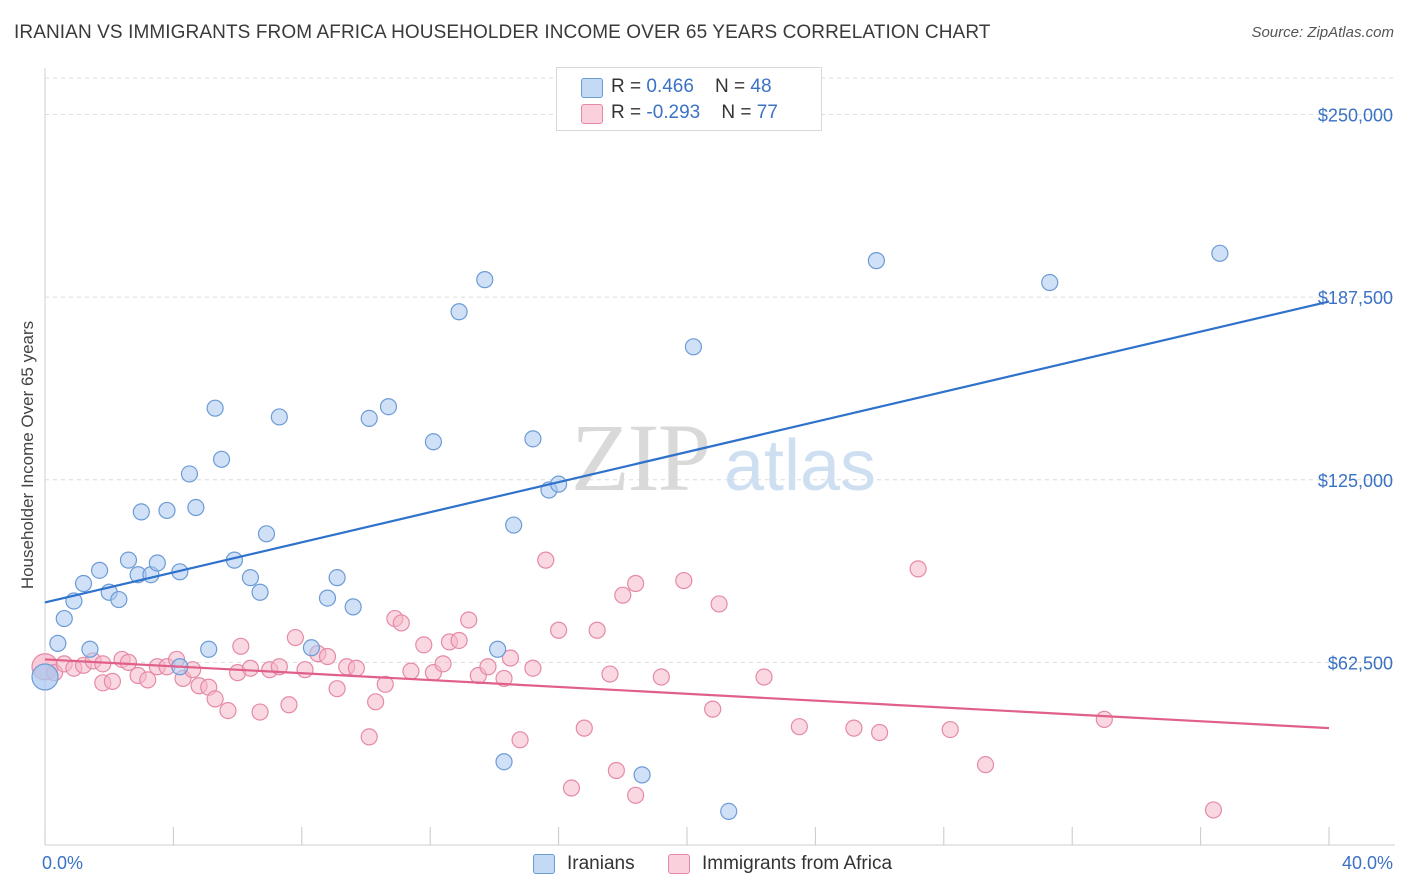 The height and width of the screenshot is (892, 1406). I want to click on n-value: 48, so click(761, 86).